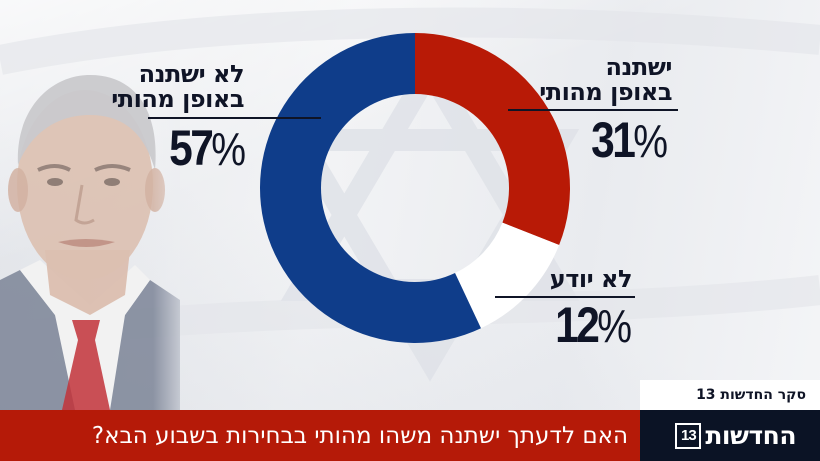 The width and height of the screenshot is (820, 461). I want to click on channel-13-logo-icon: 13, so click(688, 435).